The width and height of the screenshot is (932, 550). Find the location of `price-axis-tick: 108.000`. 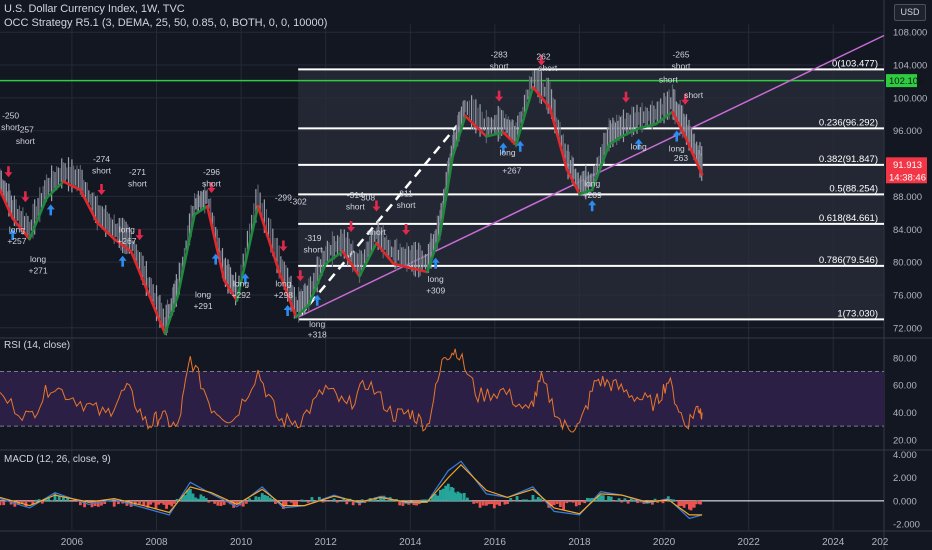

price-axis-tick: 108.000 is located at coordinates (910, 33).